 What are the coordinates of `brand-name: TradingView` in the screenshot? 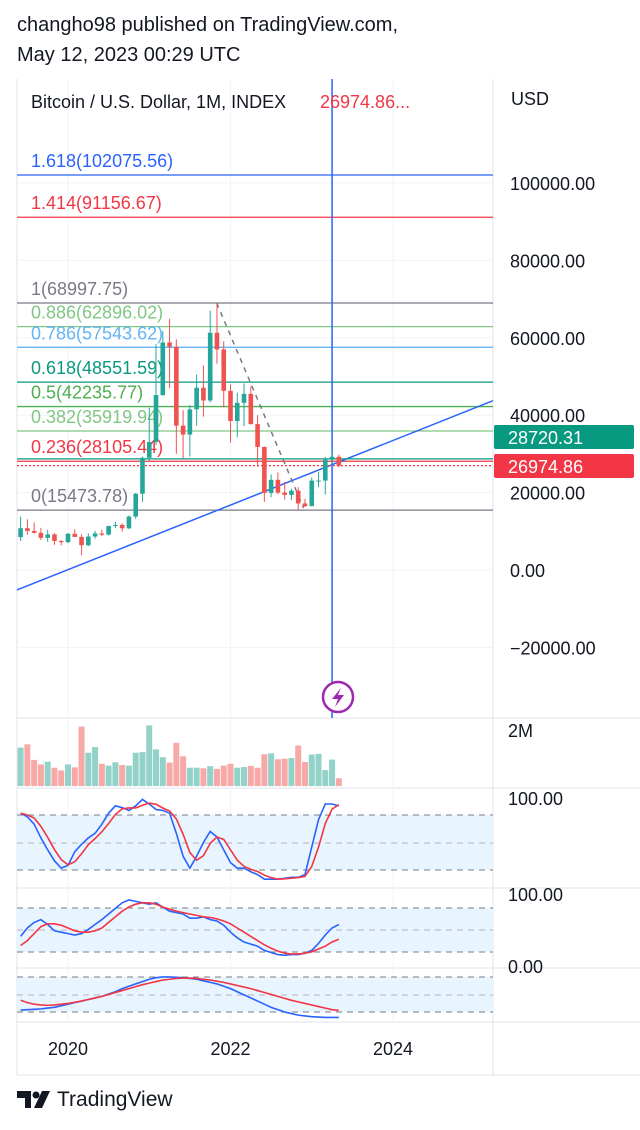 It's located at (115, 1099).